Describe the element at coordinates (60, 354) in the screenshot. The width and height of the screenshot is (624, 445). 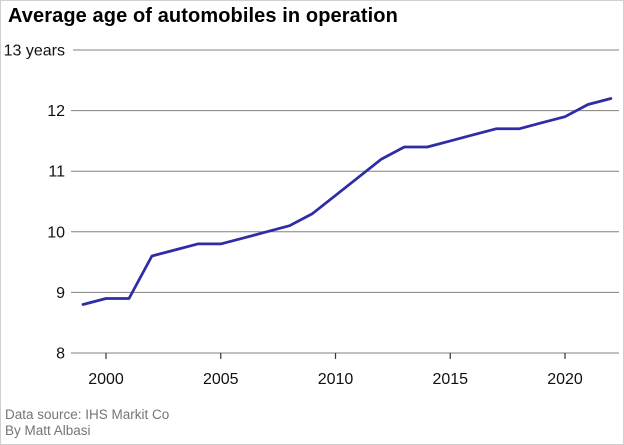
I see `y-axis-label: 8` at that location.